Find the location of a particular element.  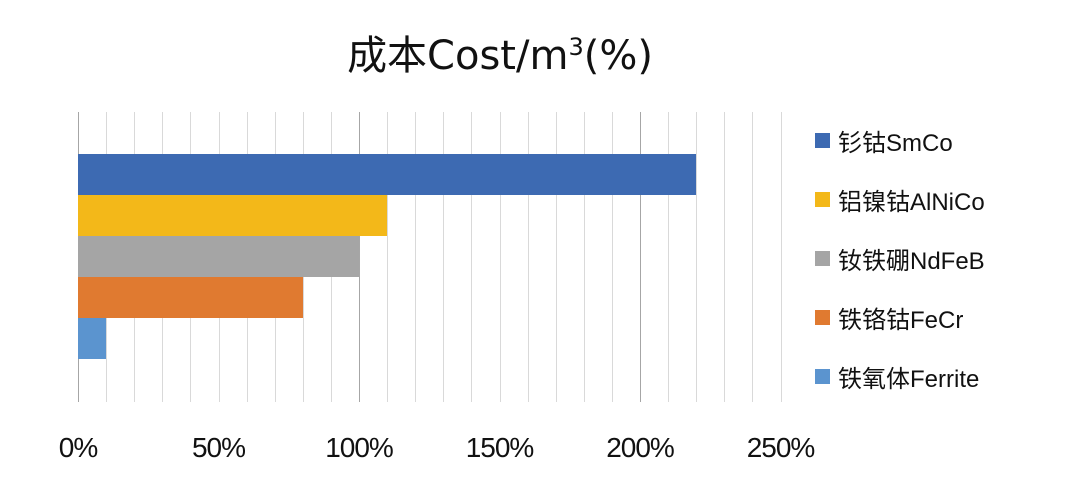

x-tick-label: 100% is located at coordinates (359, 447).